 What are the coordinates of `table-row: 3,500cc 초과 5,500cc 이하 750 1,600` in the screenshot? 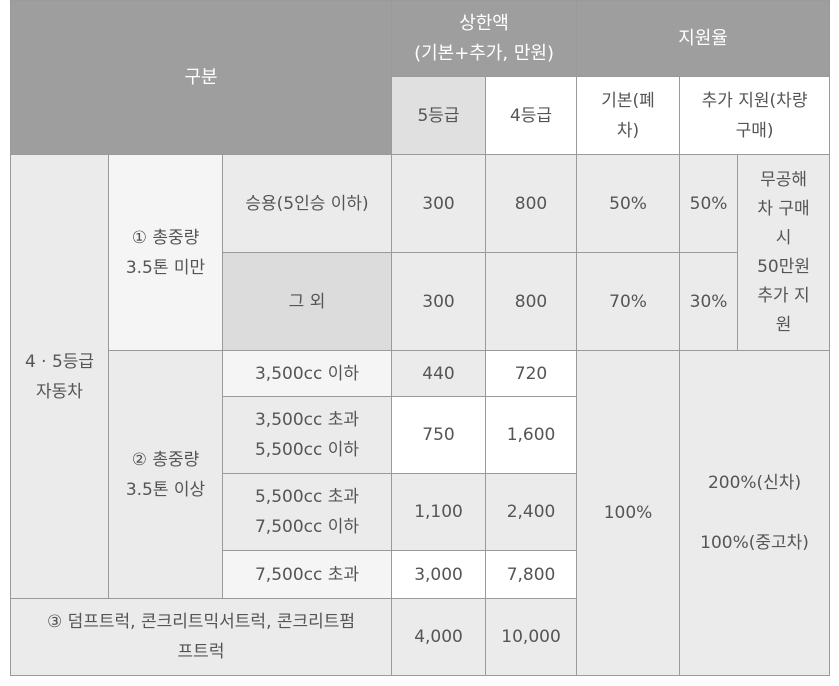 It's located at (420, 435).